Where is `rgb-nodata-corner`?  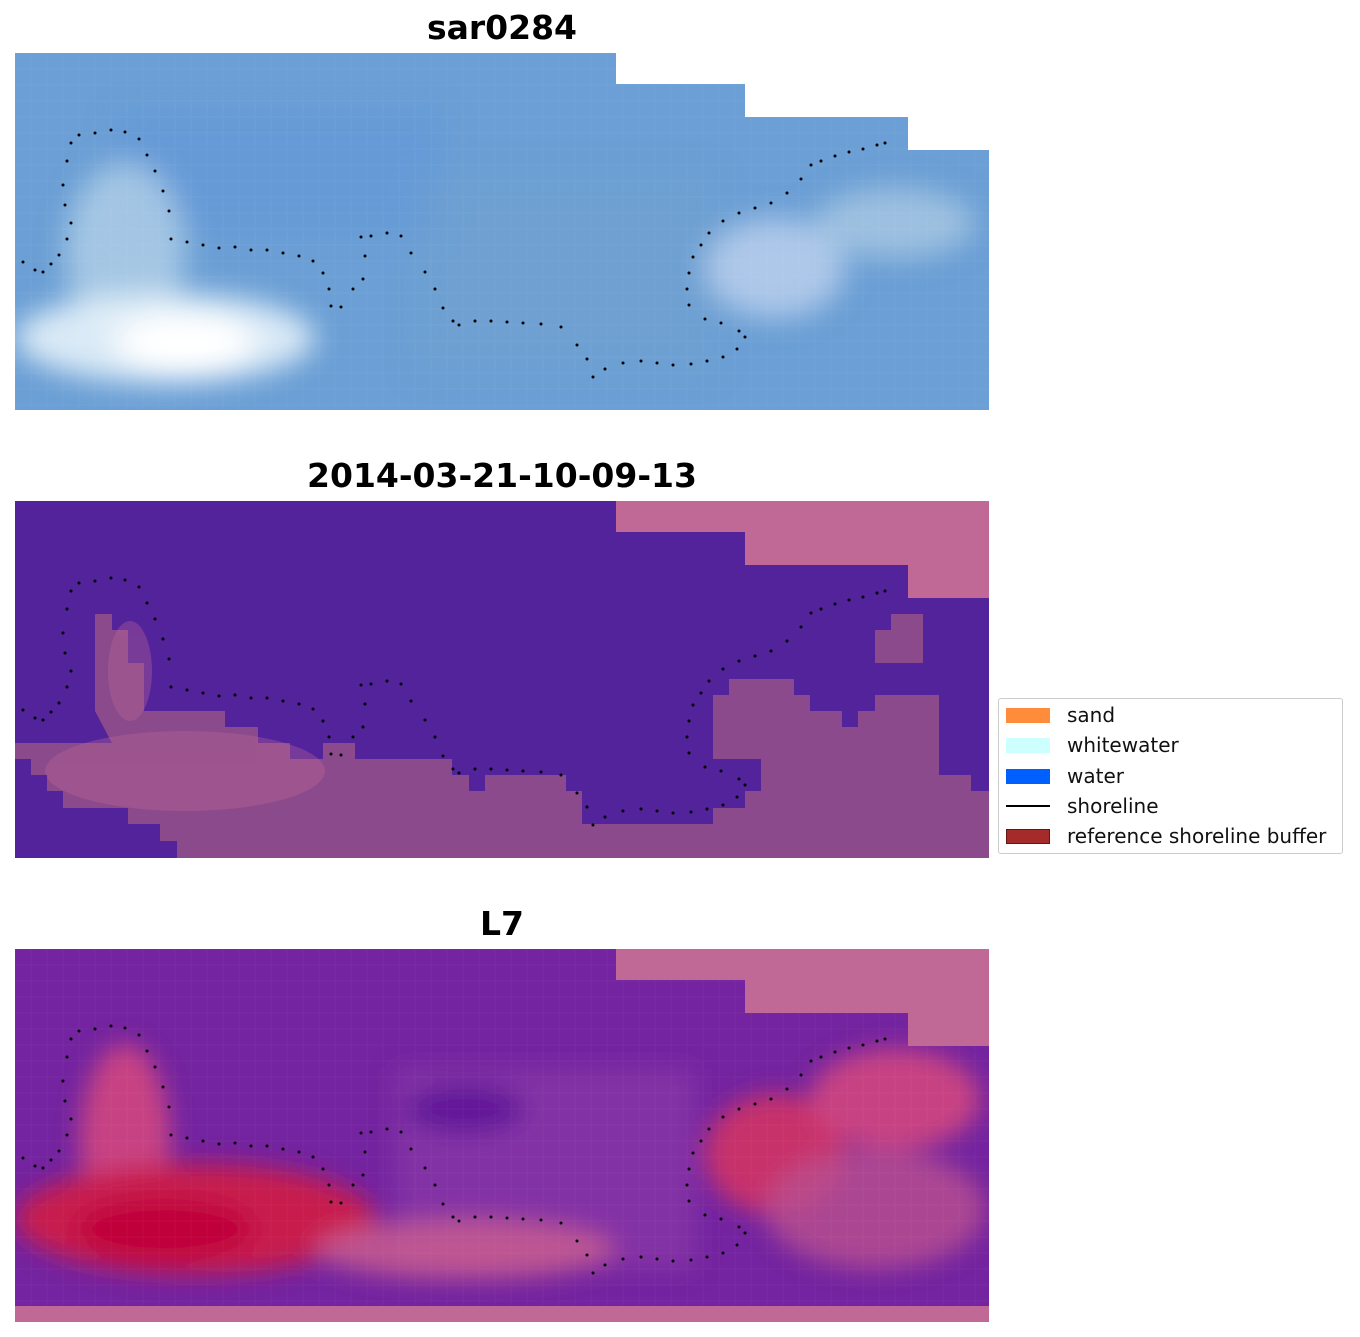 rgb-nodata-corner is located at coordinates (802, 101).